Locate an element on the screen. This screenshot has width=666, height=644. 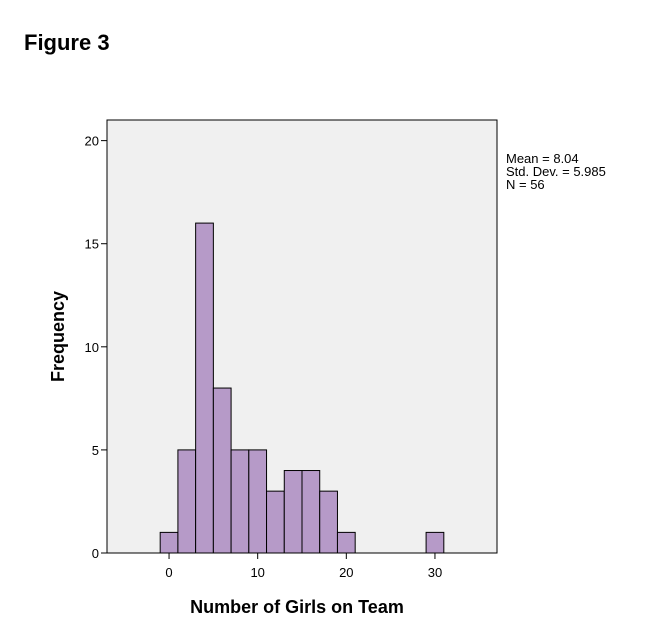
x-axis: 0 10 20 30 is located at coordinates (303, 566).